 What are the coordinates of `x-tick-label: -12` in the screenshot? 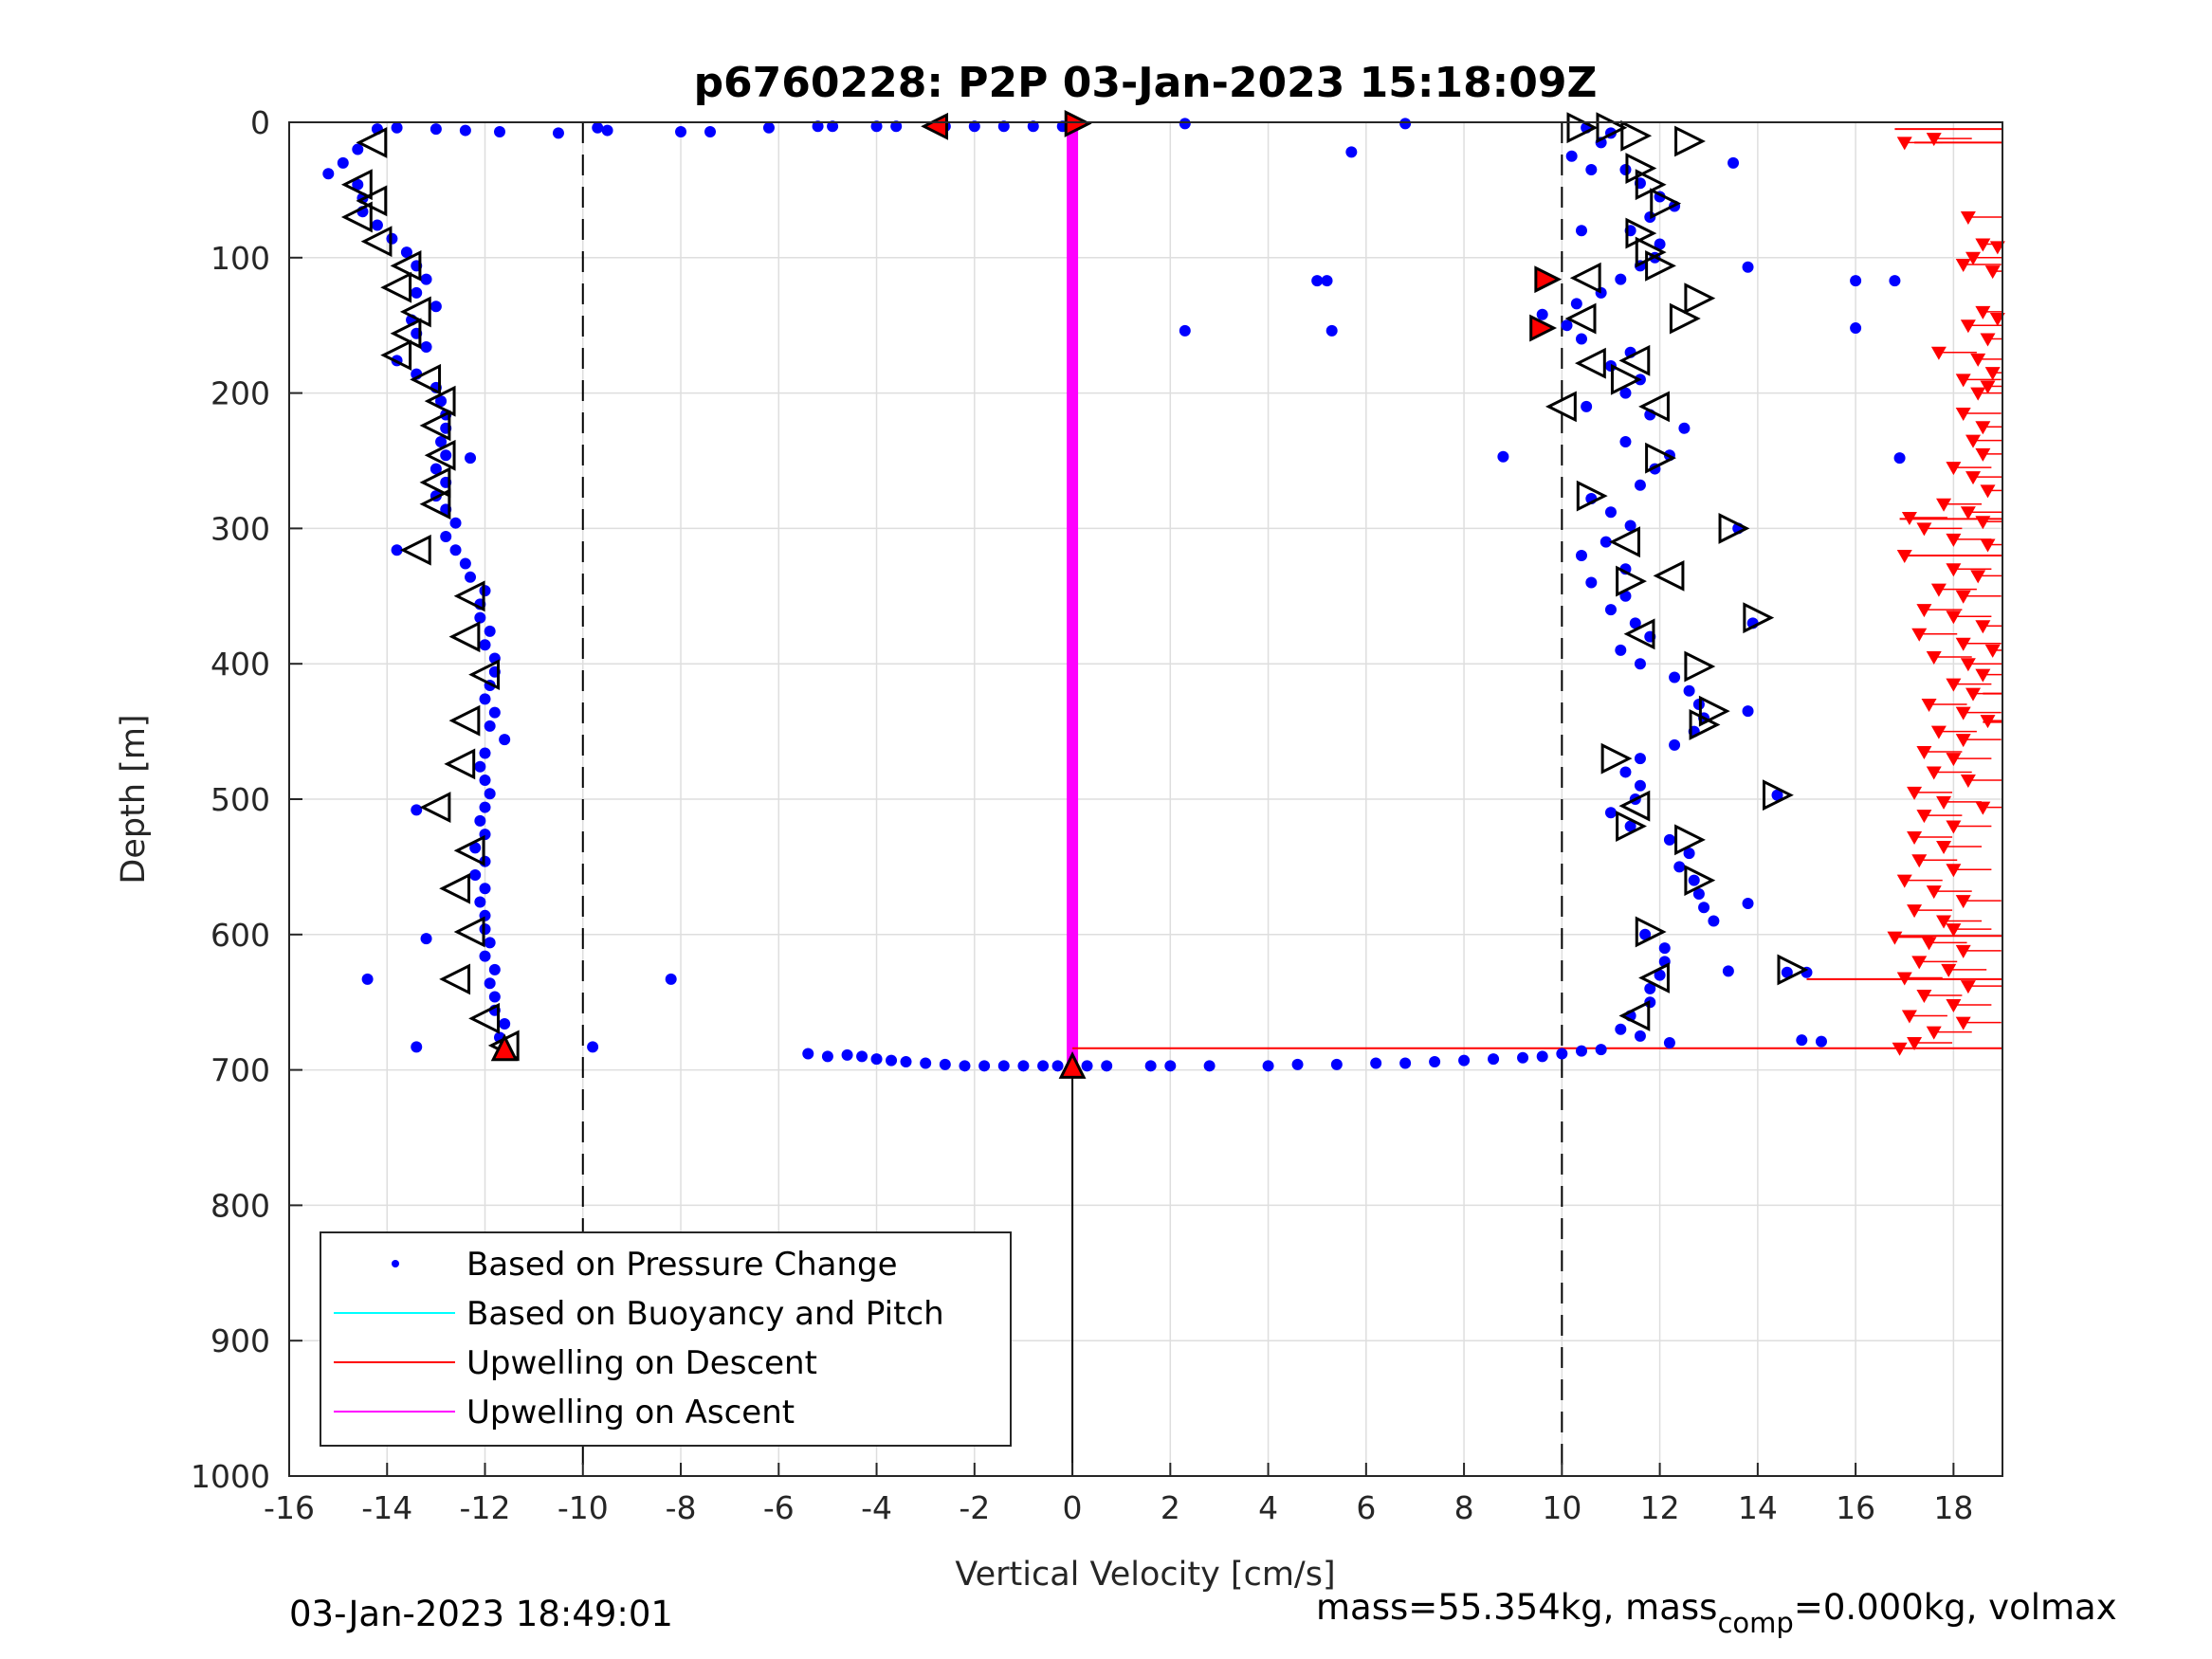 It's located at (485, 1507).